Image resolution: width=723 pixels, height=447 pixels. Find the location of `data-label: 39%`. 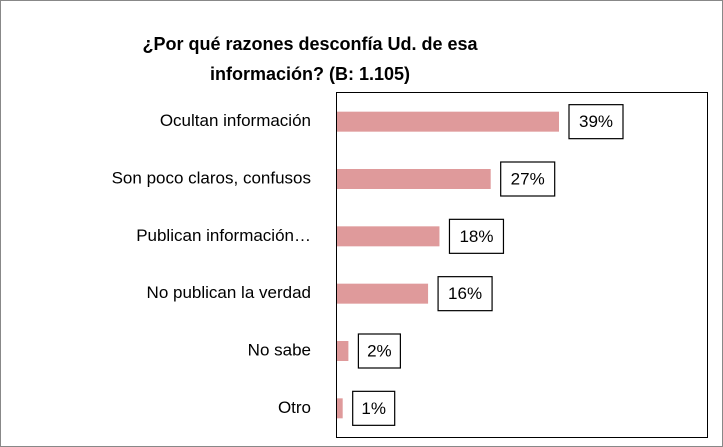

data-label: 39% is located at coordinates (596, 121).